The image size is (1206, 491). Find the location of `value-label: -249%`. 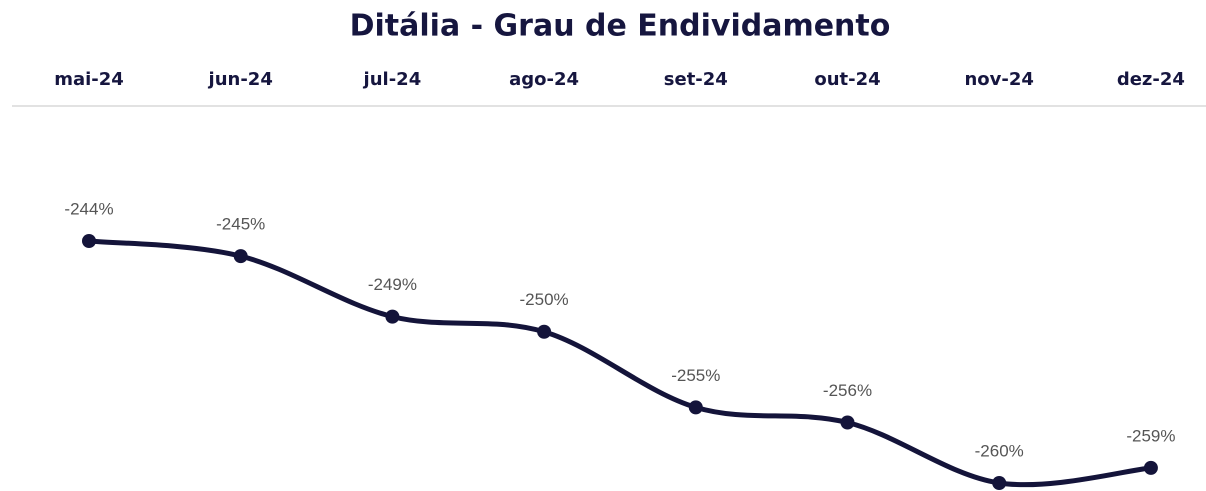

value-label: -249% is located at coordinates (392, 284).